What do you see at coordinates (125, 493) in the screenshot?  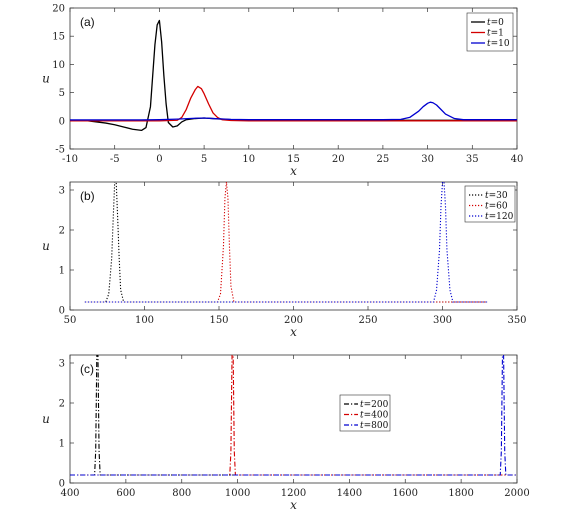 I see `x-tick-label: 600` at bounding box center [125, 493].